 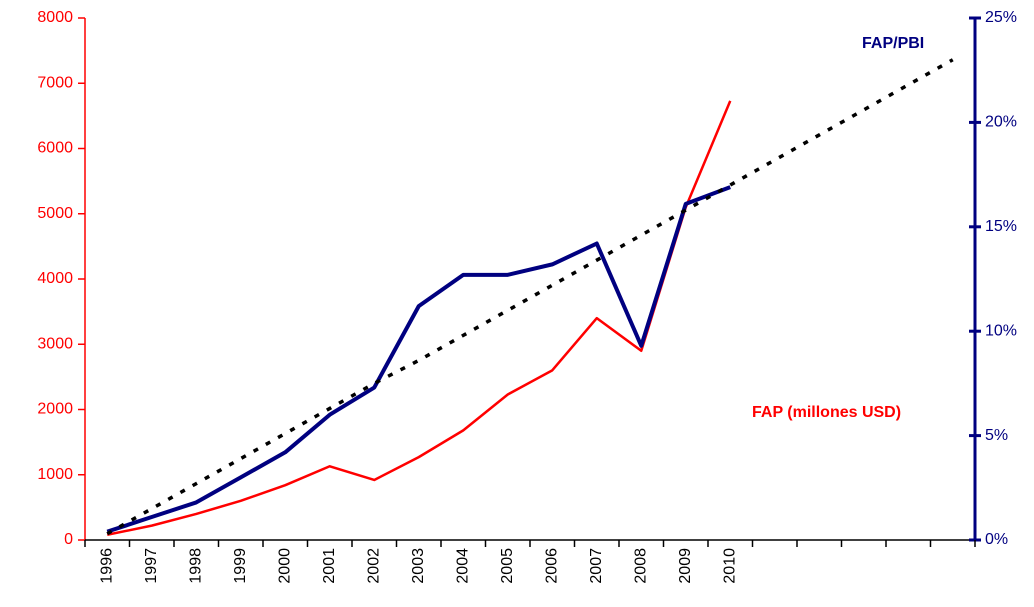 I want to click on y2-tick-label: 10%, so click(x=1001, y=330).